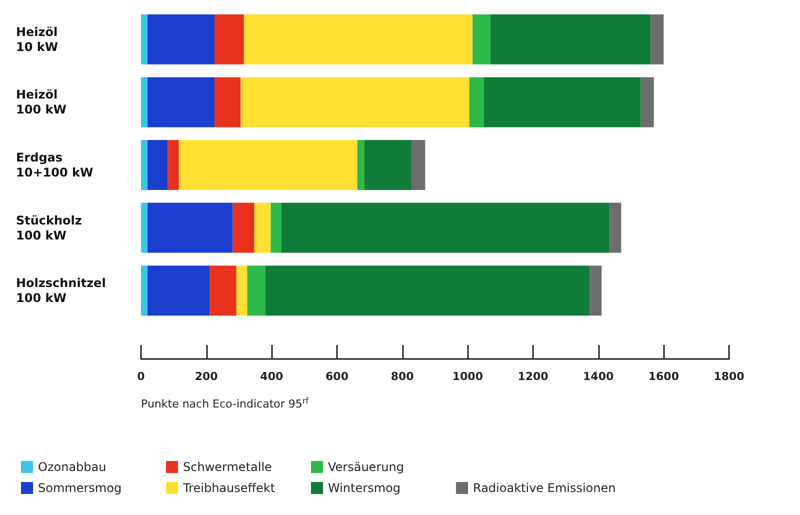 Image resolution: width=800 pixels, height=515 pixels. Describe the element at coordinates (468, 376) in the screenshot. I see `x-tick-label: 1000` at that location.